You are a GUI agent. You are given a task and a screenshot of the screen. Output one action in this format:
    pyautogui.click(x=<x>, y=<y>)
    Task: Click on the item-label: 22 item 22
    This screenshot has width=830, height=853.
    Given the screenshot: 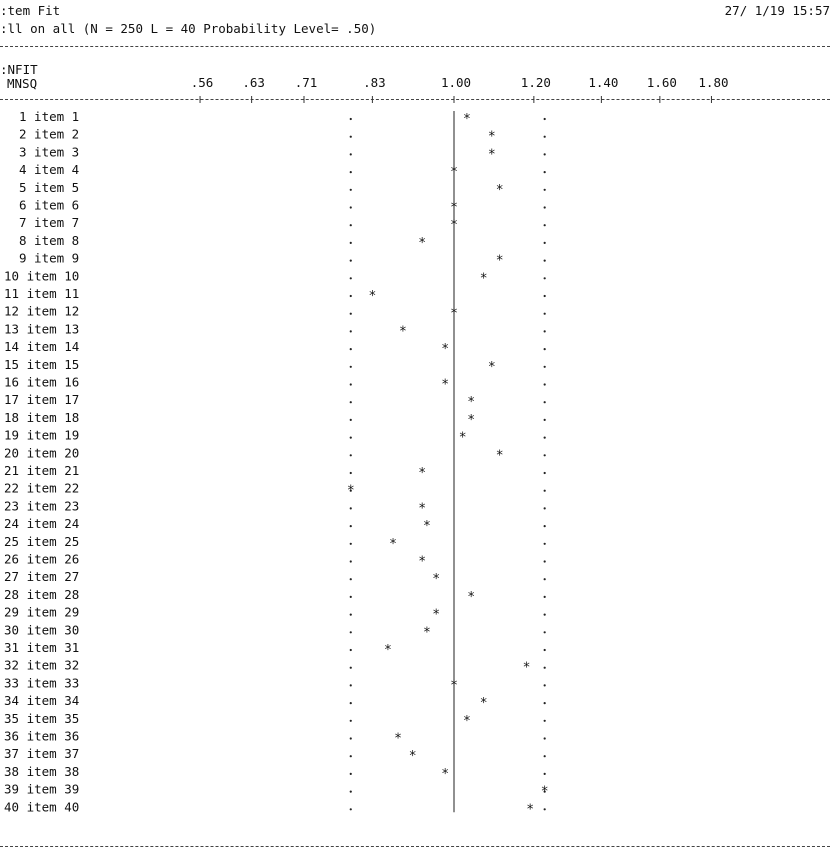 What is the action you would take?
    pyautogui.click(x=41, y=488)
    